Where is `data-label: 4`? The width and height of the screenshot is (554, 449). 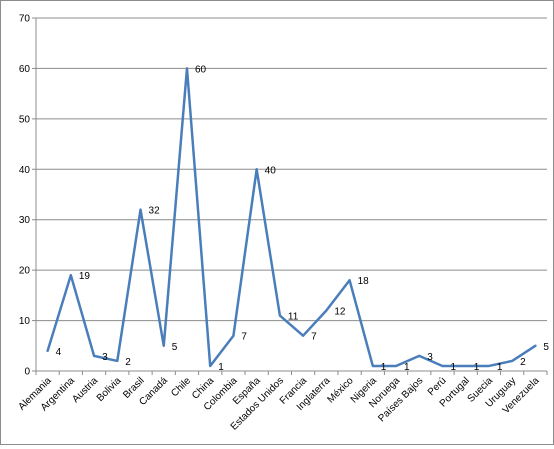 data-label: 4 is located at coordinates (59, 352).